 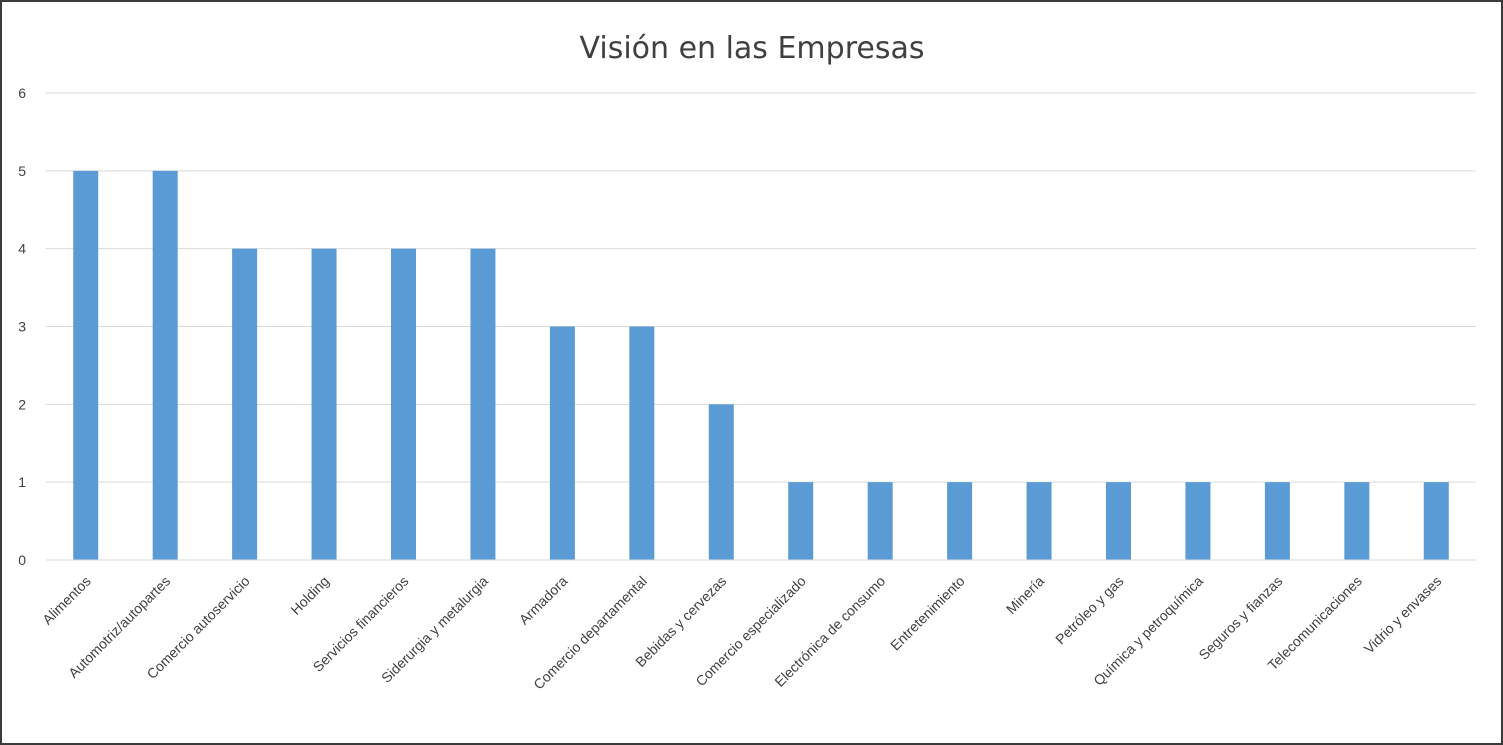 I want to click on y-tick-label: 2, so click(x=22, y=404).